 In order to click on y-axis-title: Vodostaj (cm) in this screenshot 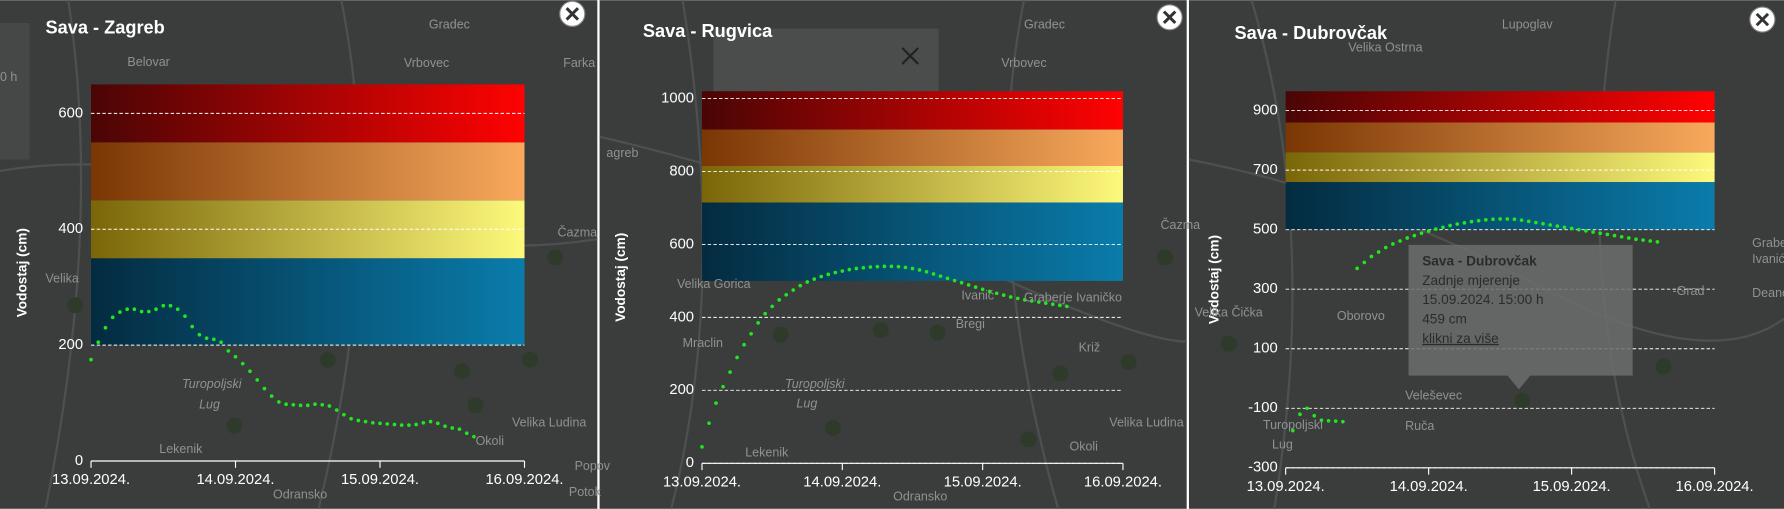, I will do `click(620, 277)`.